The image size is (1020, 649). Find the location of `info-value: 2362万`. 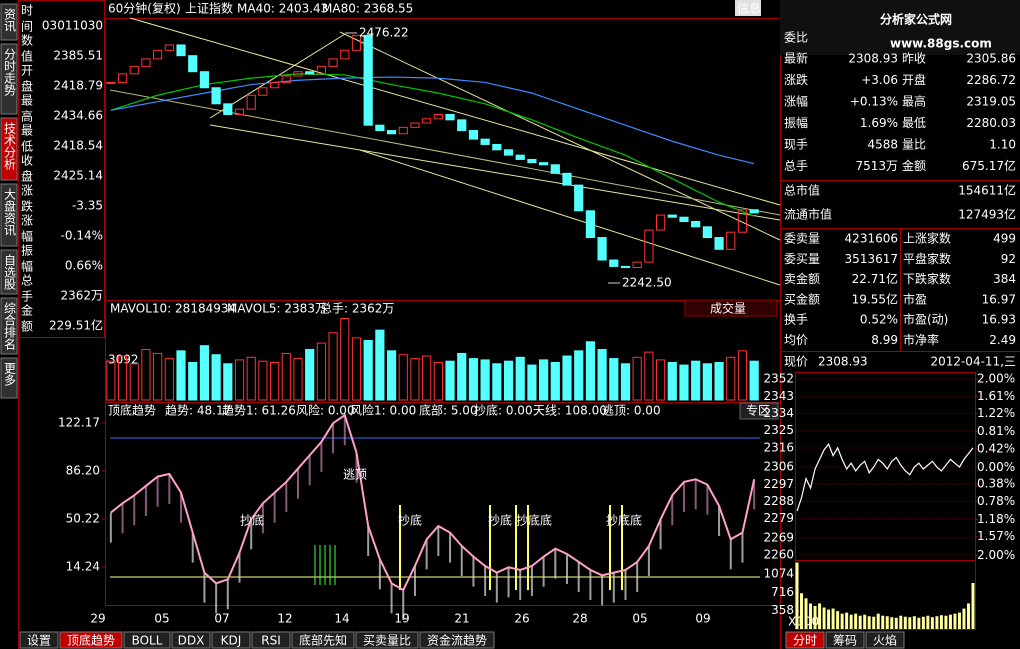

info-value: 2362万 is located at coordinates (81, 296).